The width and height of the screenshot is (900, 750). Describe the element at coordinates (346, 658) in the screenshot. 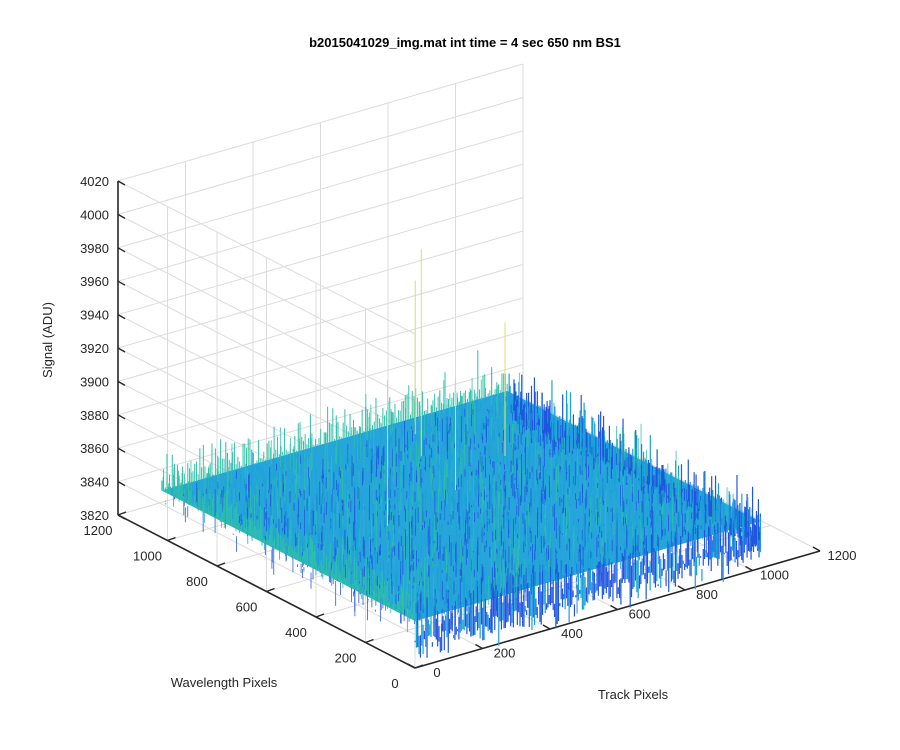

I see `y-tick-label: 200` at that location.